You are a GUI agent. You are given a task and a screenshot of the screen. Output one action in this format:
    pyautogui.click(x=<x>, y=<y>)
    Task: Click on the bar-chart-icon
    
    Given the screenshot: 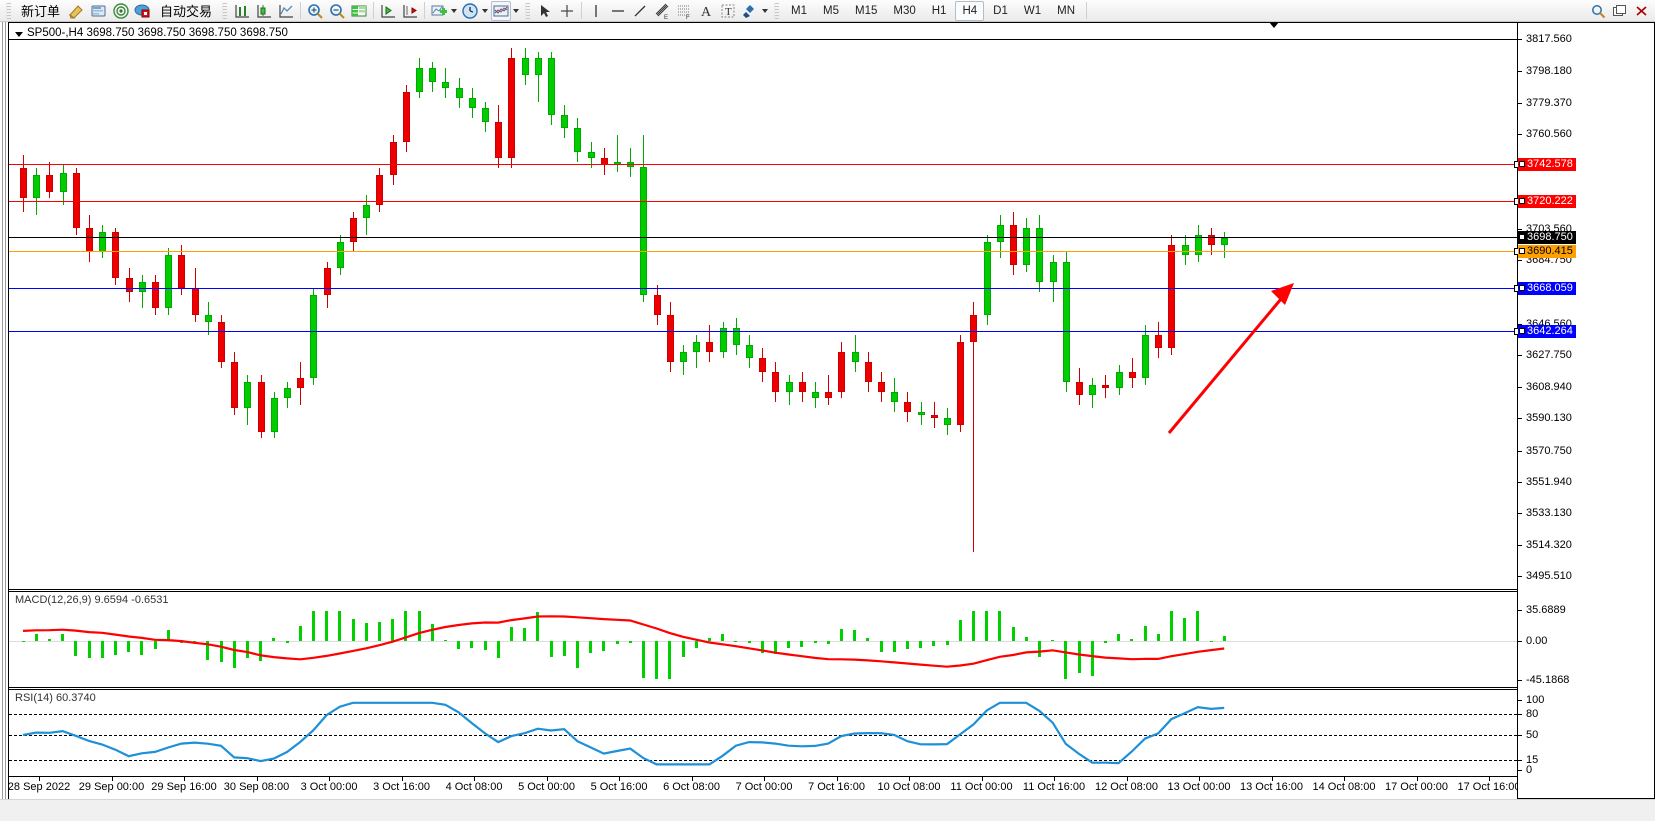 What is the action you would take?
    pyautogui.click(x=242, y=11)
    